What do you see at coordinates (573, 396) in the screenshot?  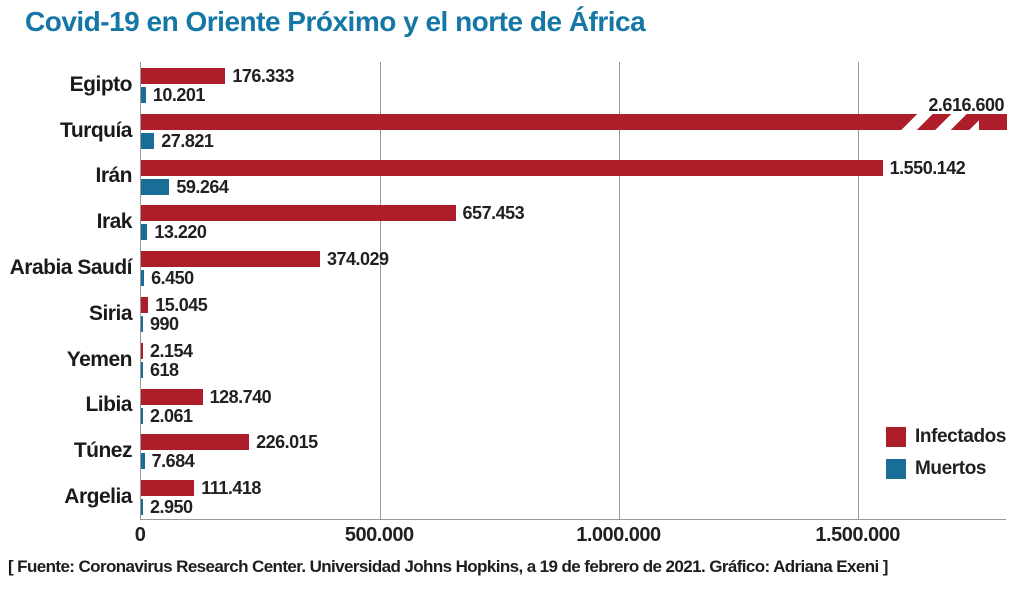 I see `infected-bar-line: 128.740` at bounding box center [573, 396].